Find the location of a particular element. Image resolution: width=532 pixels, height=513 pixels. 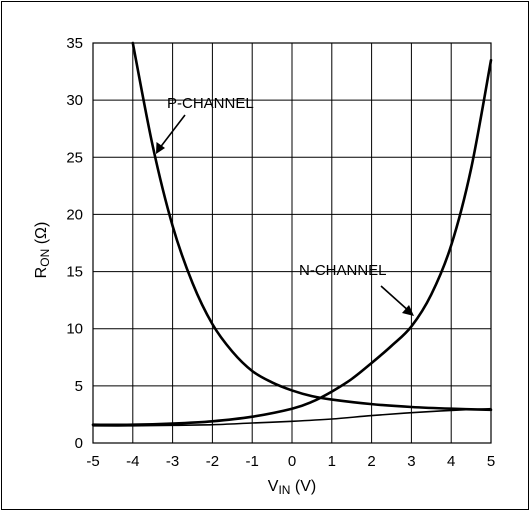

y-tick-label: 15 is located at coordinates (74, 272).